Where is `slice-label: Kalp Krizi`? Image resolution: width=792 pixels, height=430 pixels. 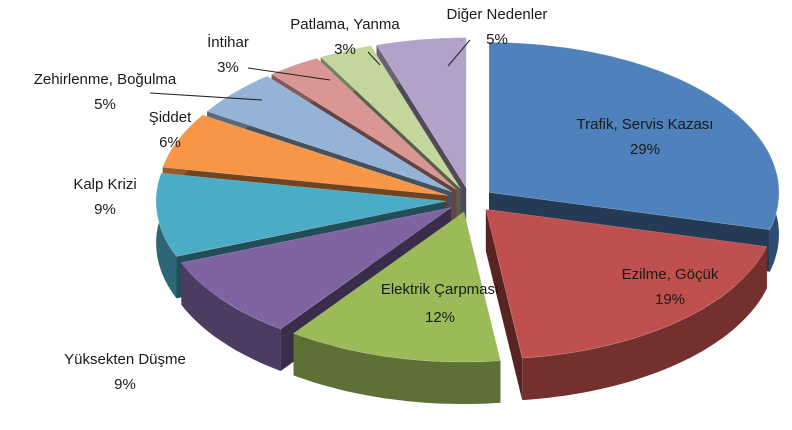 slice-label: Kalp Krizi is located at coordinates (104, 184).